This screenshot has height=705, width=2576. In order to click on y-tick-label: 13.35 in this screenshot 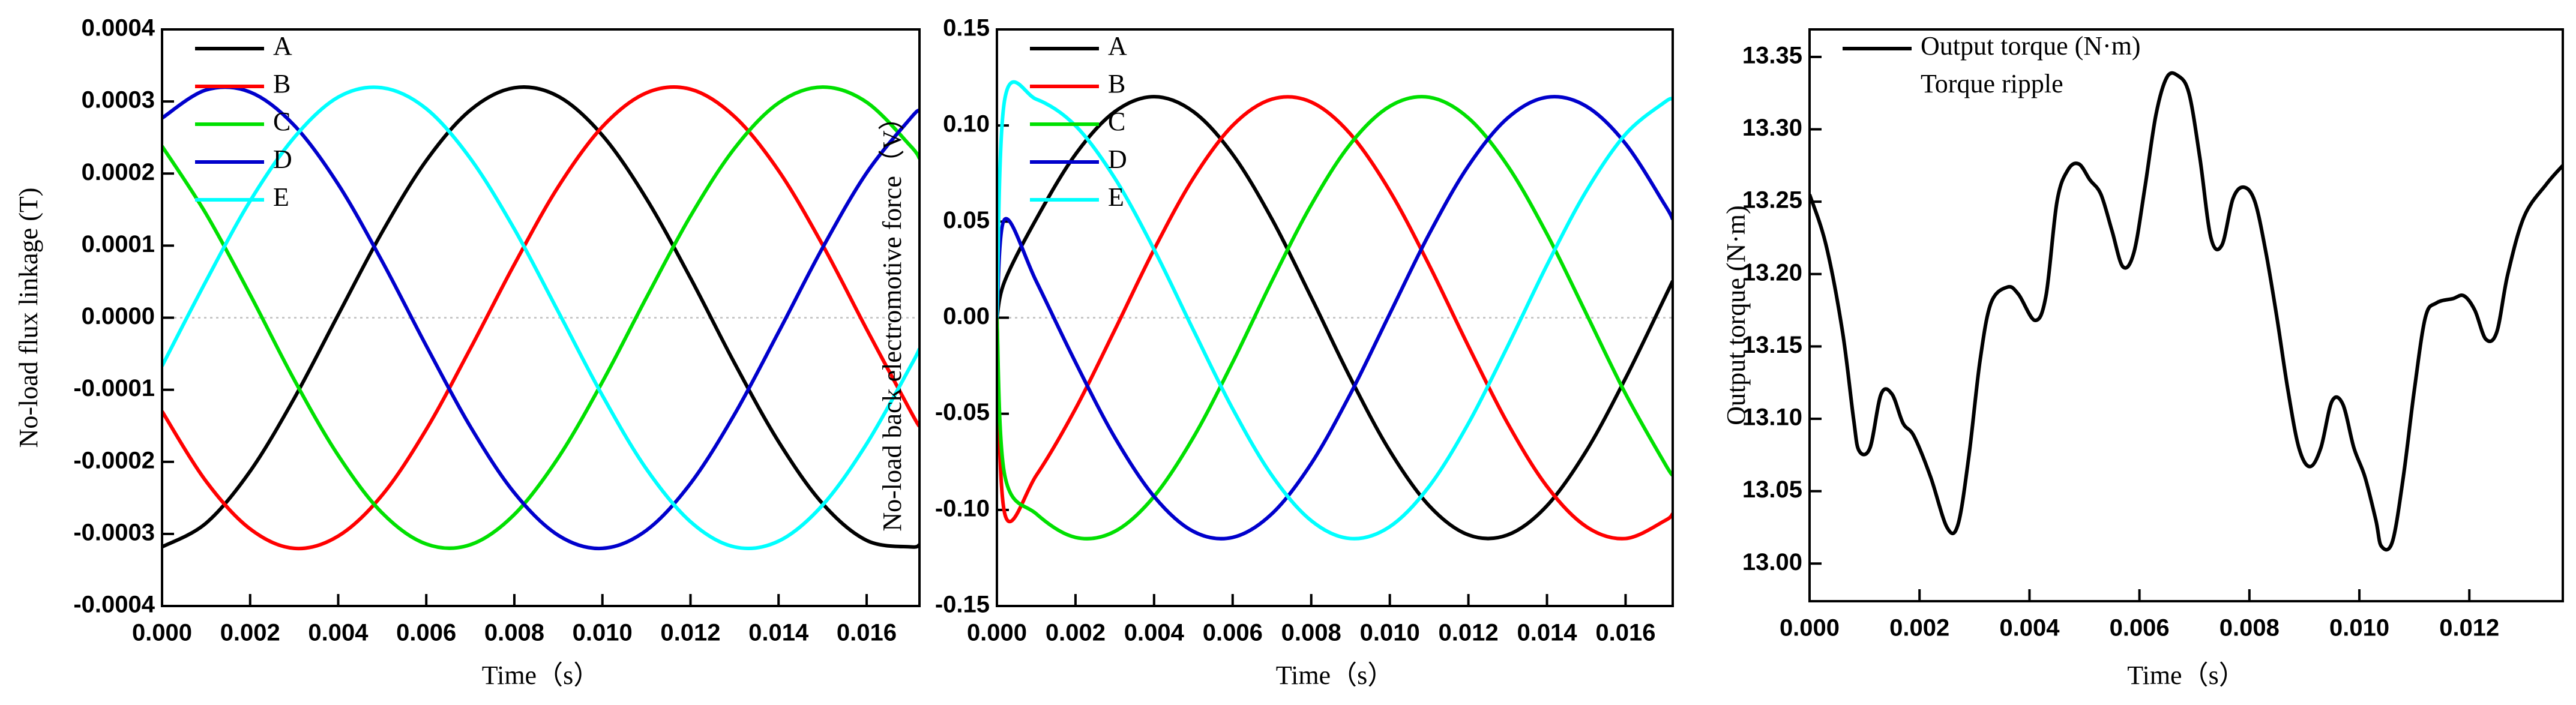, I will do `click(1772, 55)`.